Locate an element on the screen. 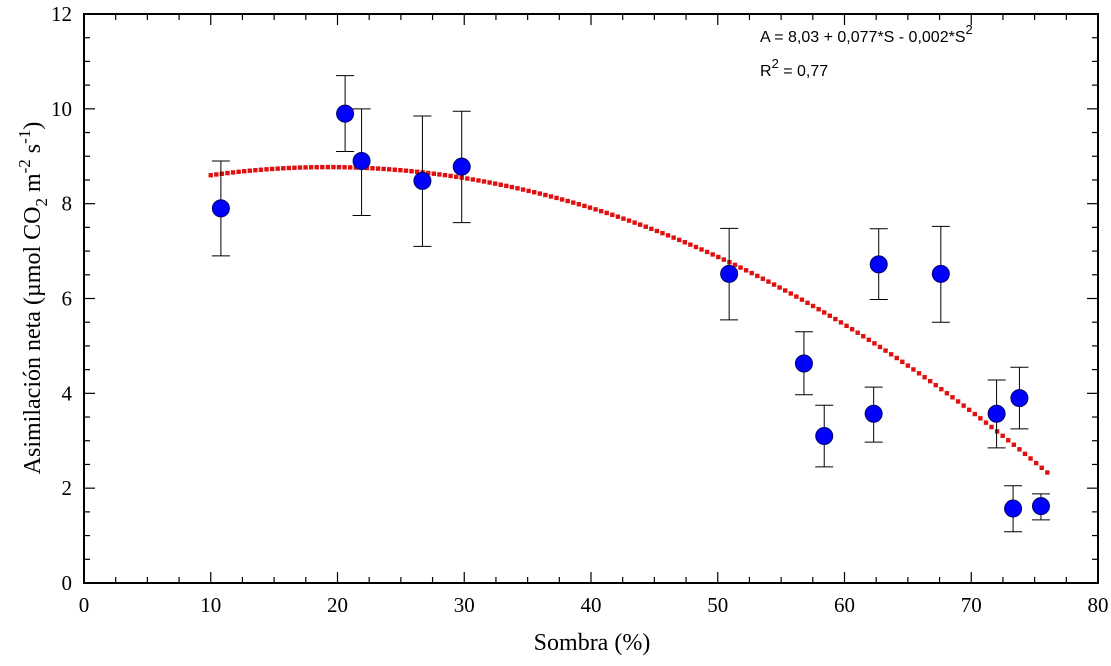  x-tick-label: 20 is located at coordinates (337, 605).